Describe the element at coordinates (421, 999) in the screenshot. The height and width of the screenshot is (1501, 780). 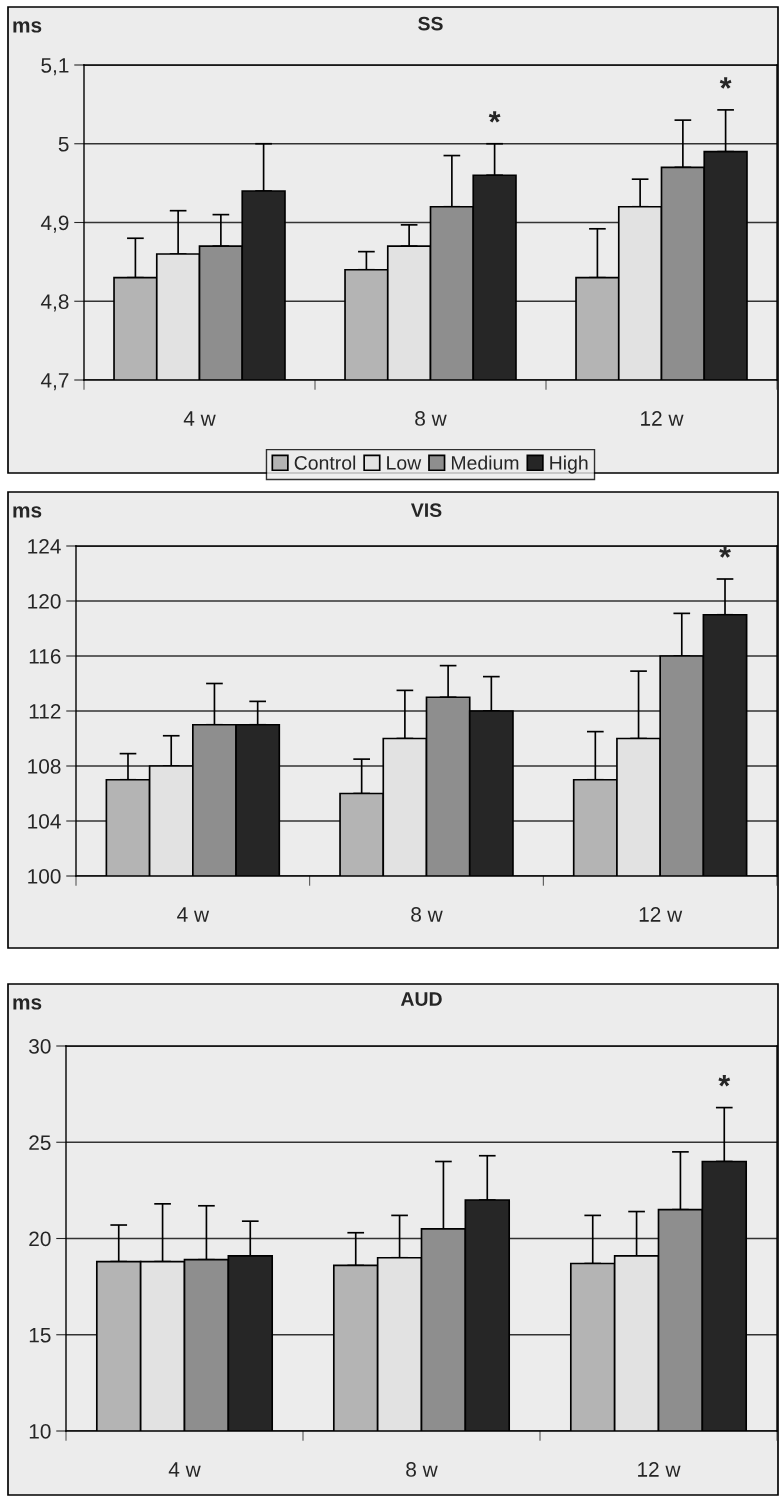
I see `chart-title: AUD` at that location.